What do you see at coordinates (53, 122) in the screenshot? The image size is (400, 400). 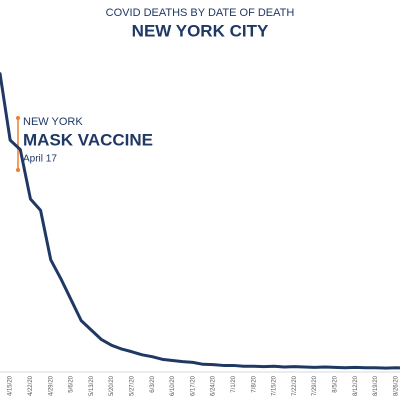 I see `annotation-kicker: NEW YORK` at bounding box center [53, 122].